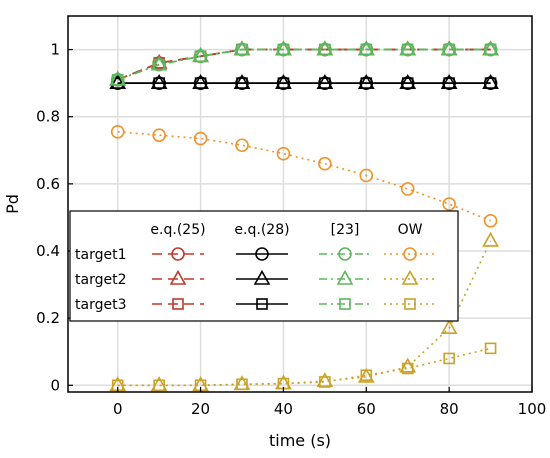 The width and height of the screenshot is (550, 458). I want to click on legend-header-ref23: [23], so click(345, 230).